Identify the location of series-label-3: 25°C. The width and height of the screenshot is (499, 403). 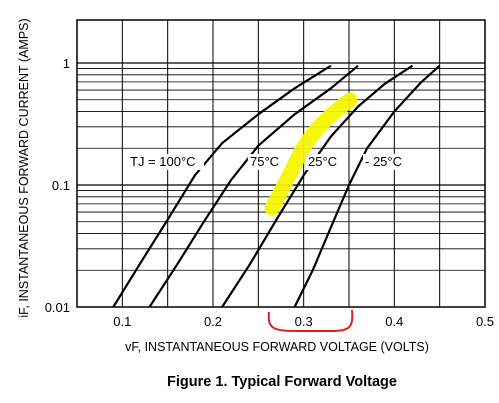
(322, 161).